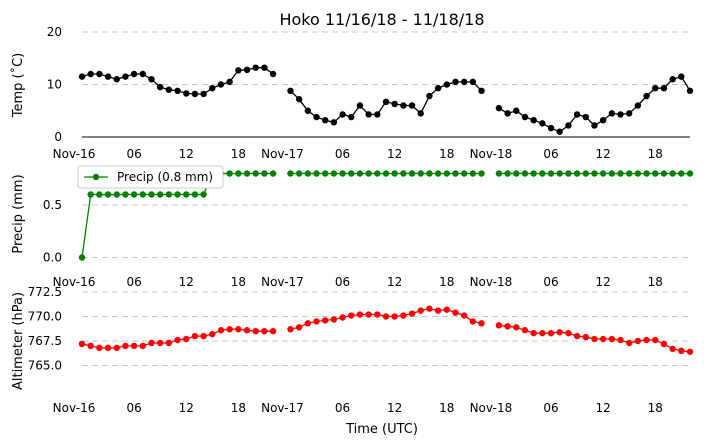 The height and width of the screenshot is (445, 704). What do you see at coordinates (381, 429) in the screenshot?
I see `x-axis-label: Time (UTC)` at bounding box center [381, 429].